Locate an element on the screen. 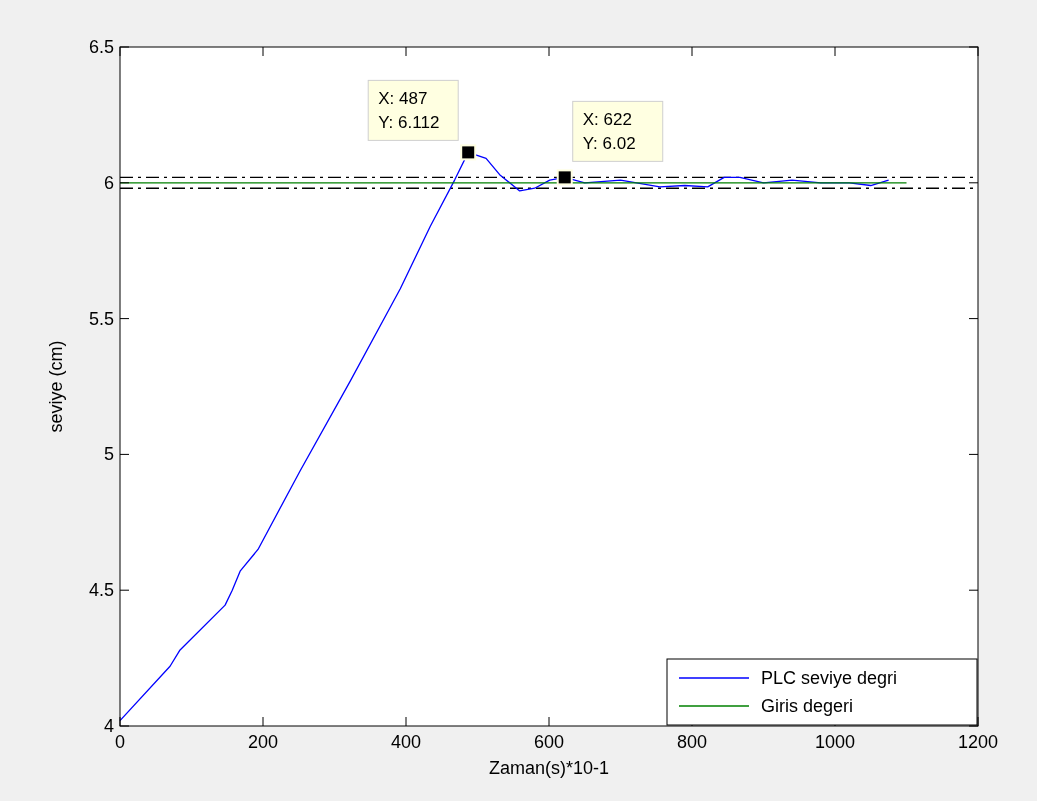 The width and height of the screenshot is (1037, 801). y-tick-label: 6.5 is located at coordinates (101, 47).